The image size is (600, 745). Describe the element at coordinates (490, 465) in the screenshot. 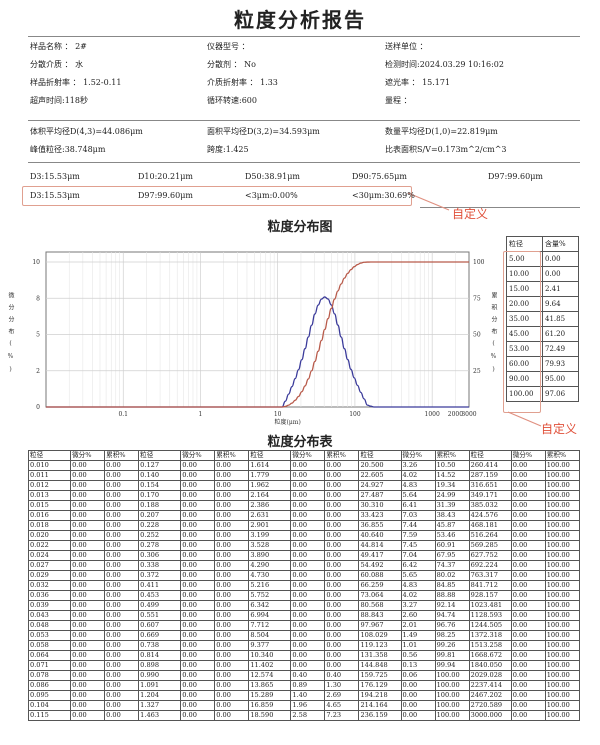

I see `table-cell: 260.414` at that location.